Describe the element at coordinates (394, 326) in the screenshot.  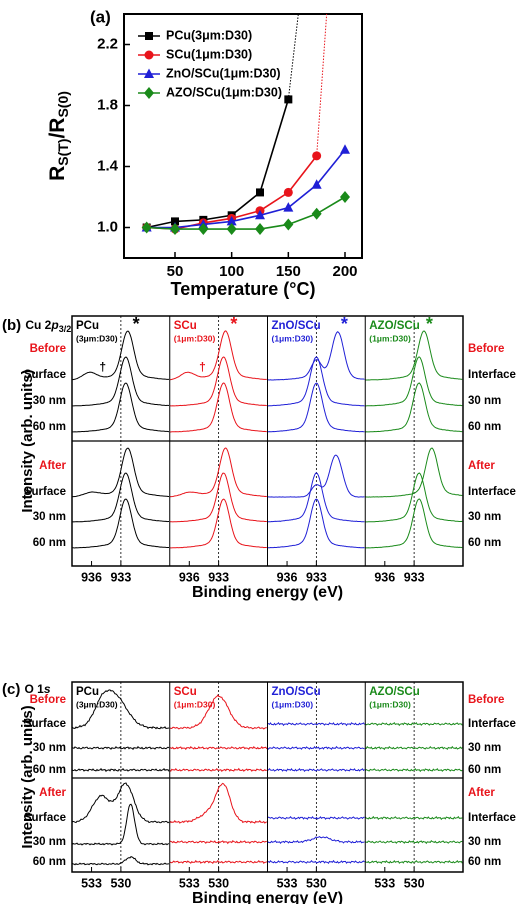
I see `column-title: AZO/SCu` at that location.